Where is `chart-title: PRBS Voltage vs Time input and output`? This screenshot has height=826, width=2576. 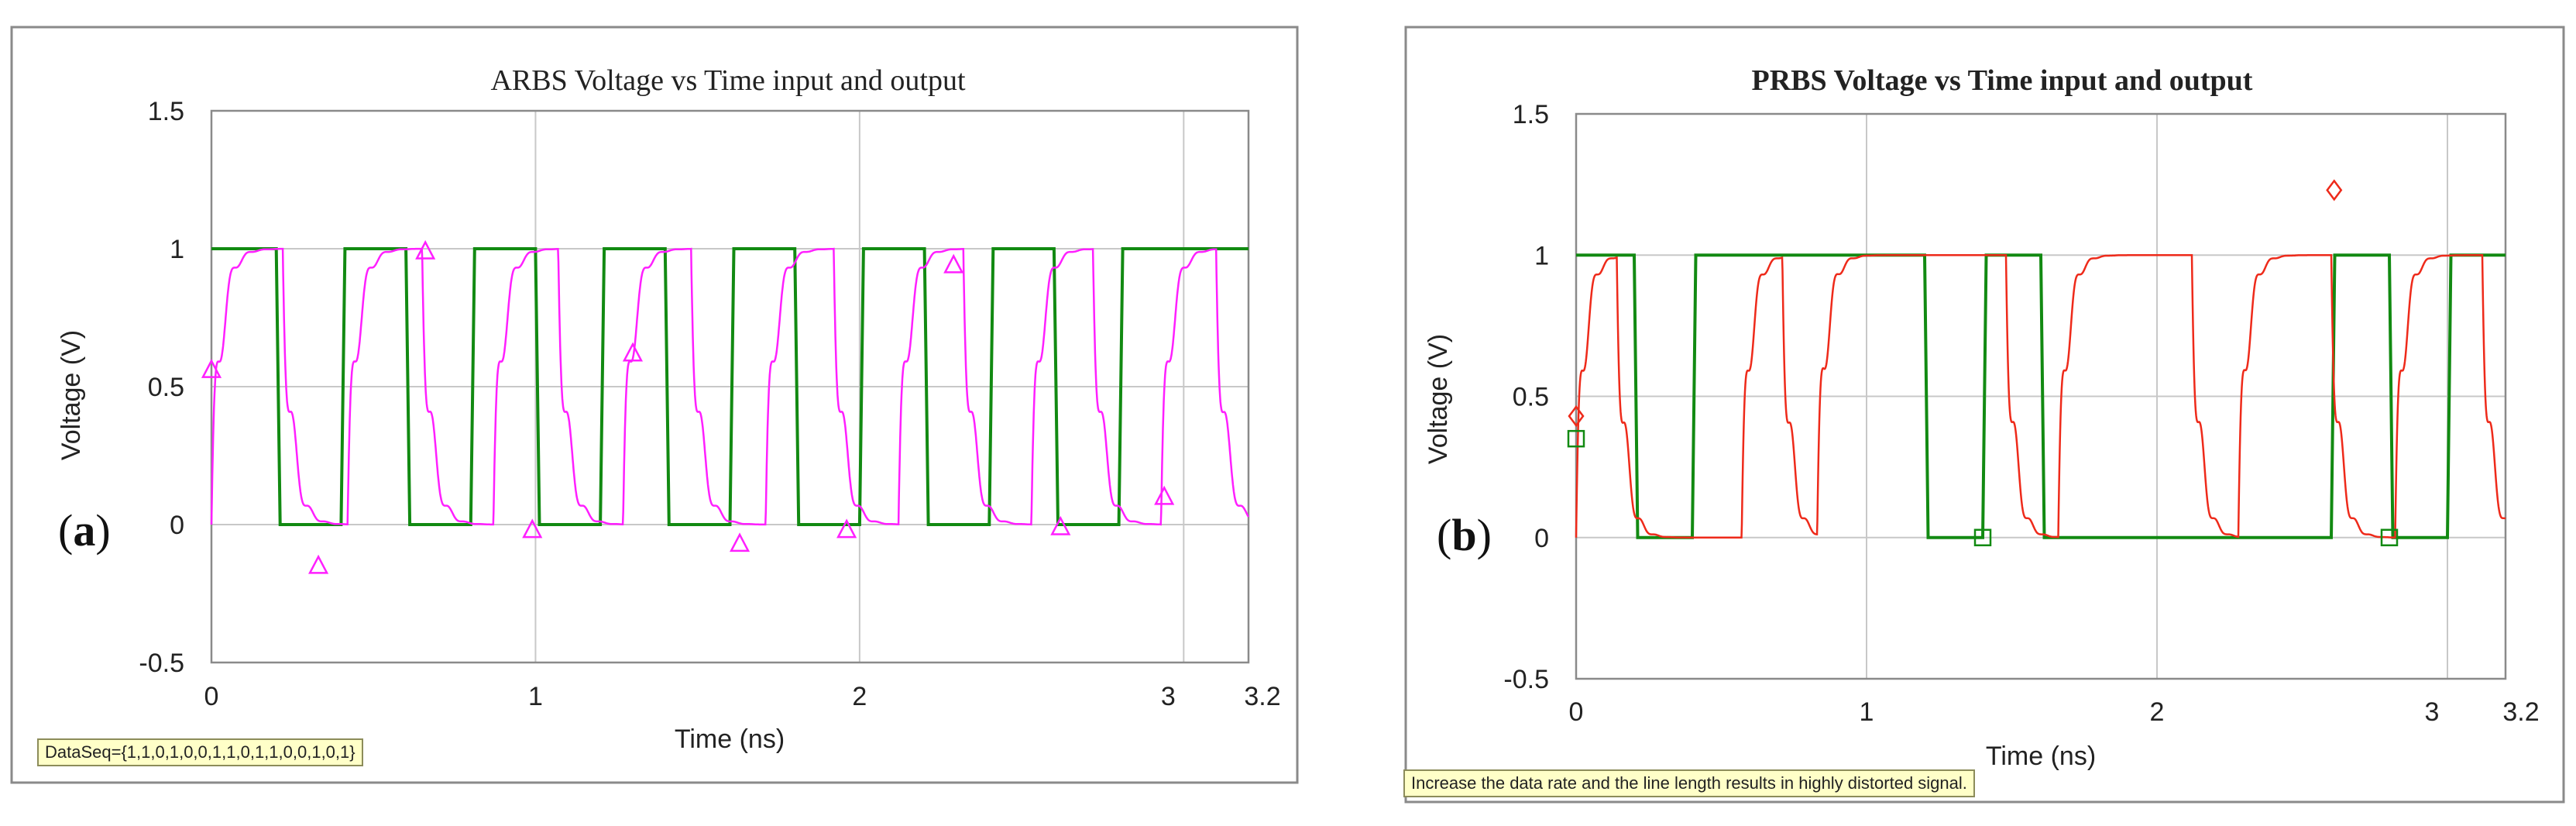 chart-title: PRBS Voltage vs Time input and output is located at coordinates (2002, 80).